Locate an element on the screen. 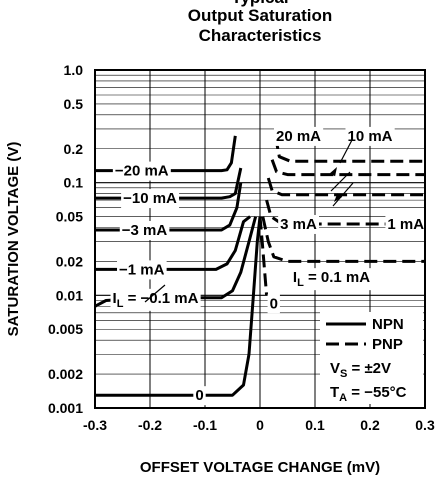  curve-label-5: 0 is located at coordinates (199, 395).